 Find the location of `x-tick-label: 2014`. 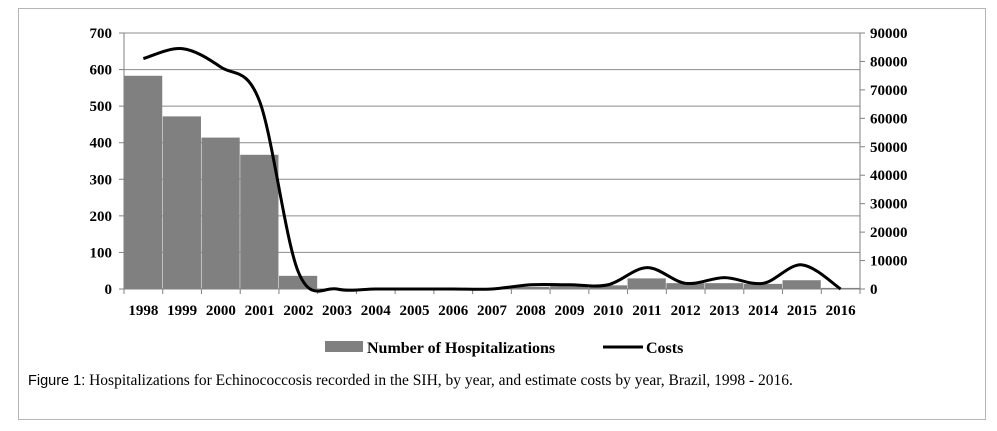

x-tick-label: 2014 is located at coordinates (763, 311).